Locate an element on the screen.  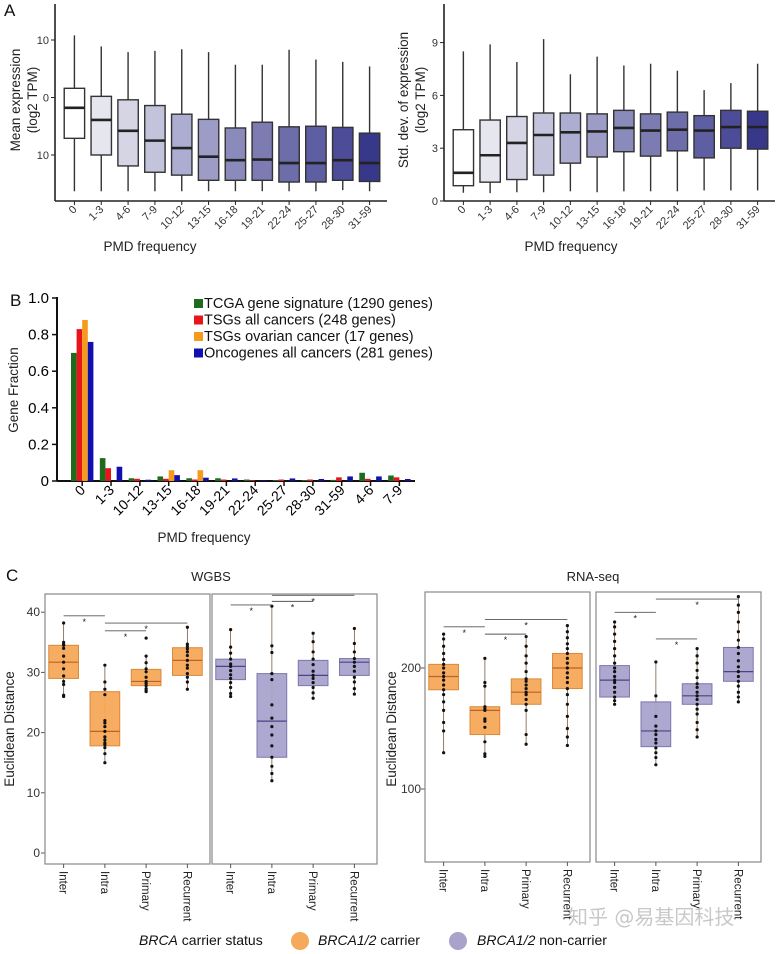
y-axis-title-line1: Mean expression is located at coordinates (15, 100).